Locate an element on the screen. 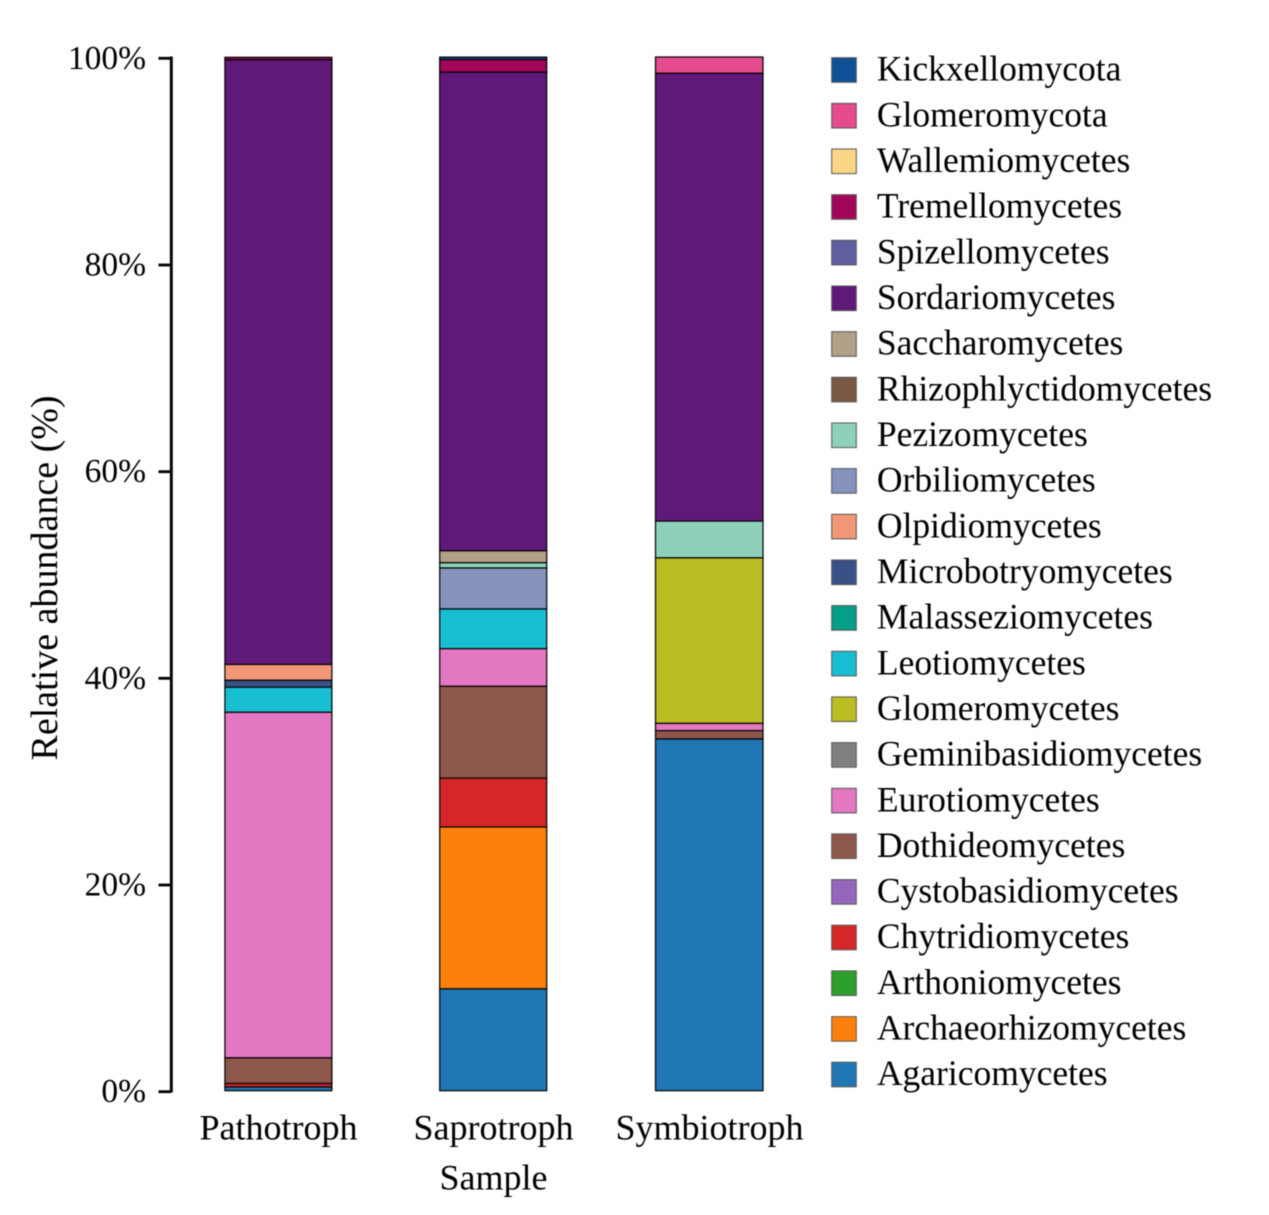 Image resolution: width=1269 pixels, height=1215 pixels. svg-text: 60% is located at coordinates (115, 471).